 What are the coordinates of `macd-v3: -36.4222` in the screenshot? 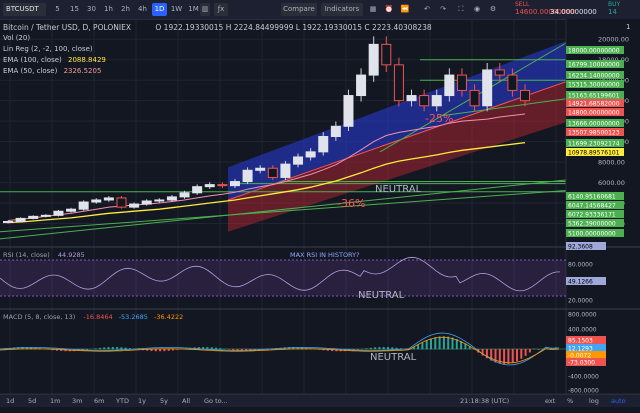 It's located at (168, 317).